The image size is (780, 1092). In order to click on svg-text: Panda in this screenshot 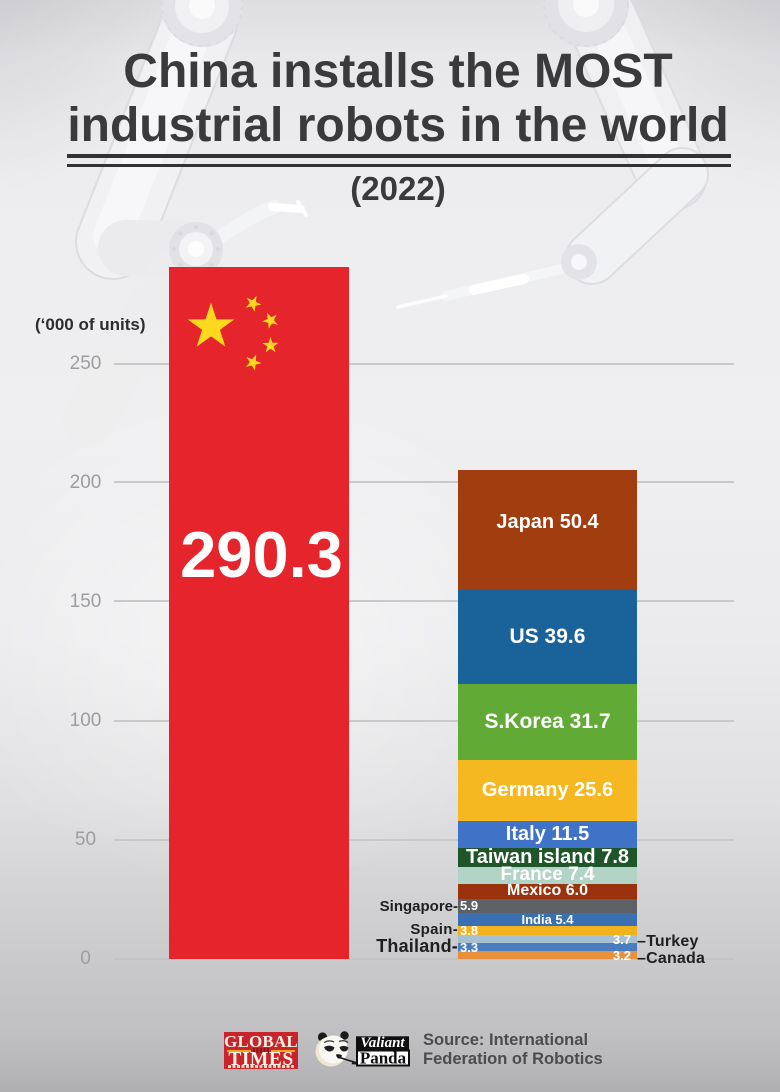, I will do `click(383, 1057)`.